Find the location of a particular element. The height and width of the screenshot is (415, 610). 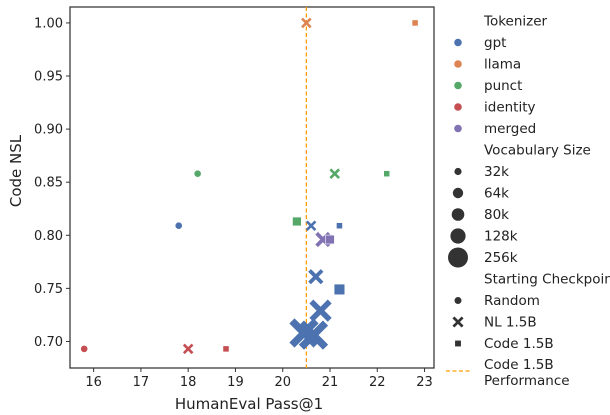

legend-label-size: 128k is located at coordinates (501, 237).